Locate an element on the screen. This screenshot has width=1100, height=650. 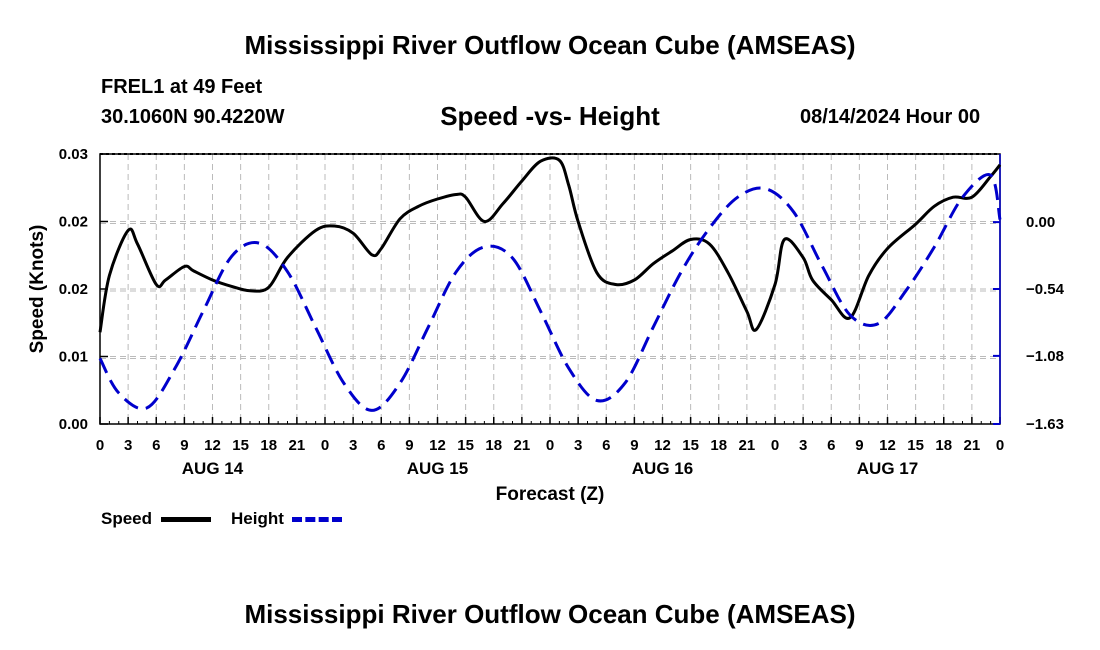
y-left-tick-label: 0.00 is located at coordinates (73, 424).